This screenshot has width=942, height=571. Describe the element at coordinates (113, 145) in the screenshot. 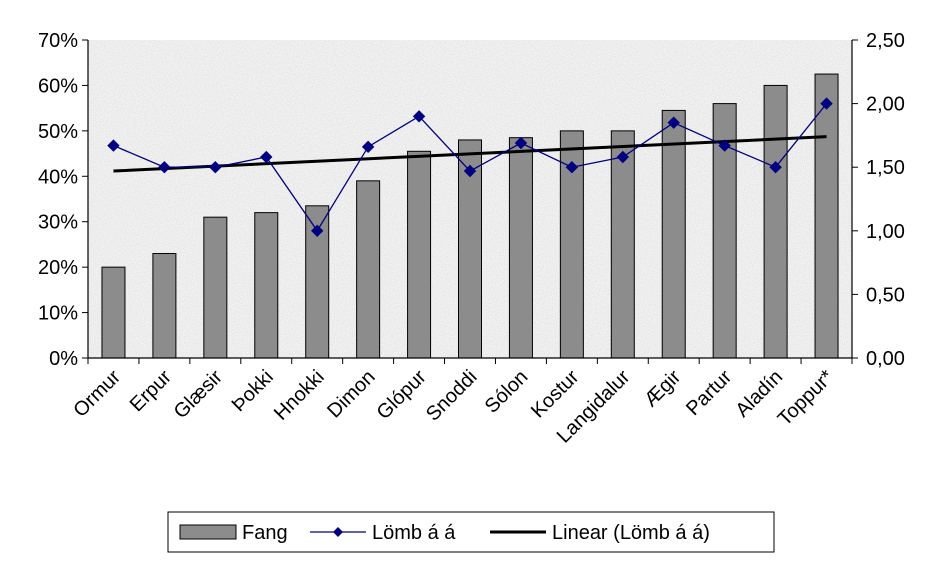

I see `marker-Ormur` at that location.